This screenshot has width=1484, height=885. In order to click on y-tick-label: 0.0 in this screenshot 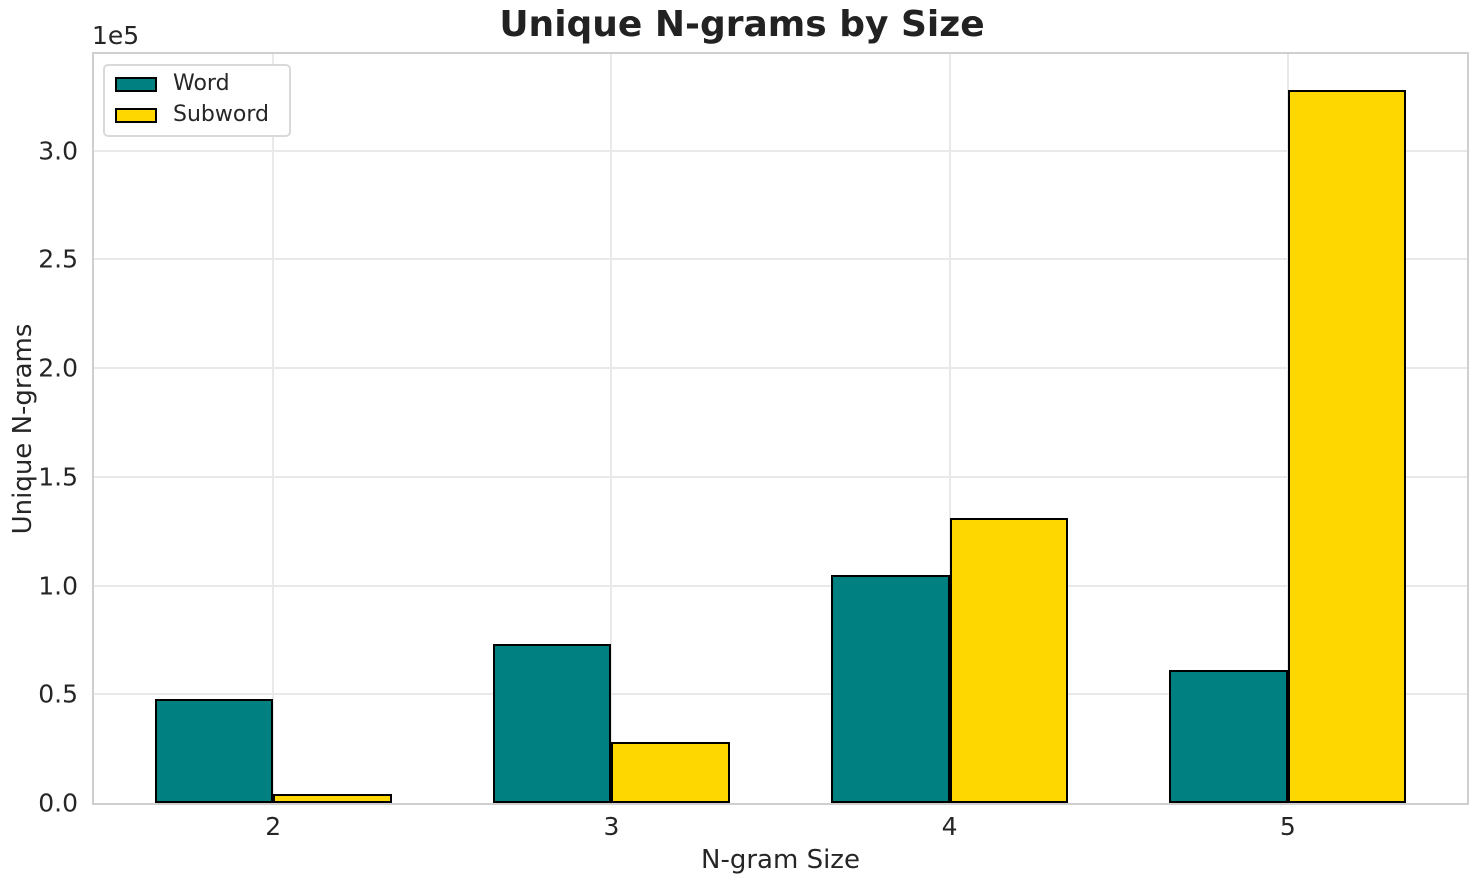, I will do `click(58, 803)`.